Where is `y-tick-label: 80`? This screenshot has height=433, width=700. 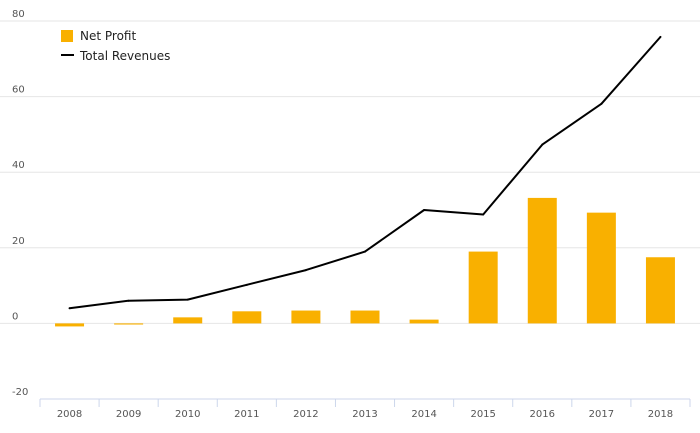 y-tick-label: 80 is located at coordinates (18, 14).